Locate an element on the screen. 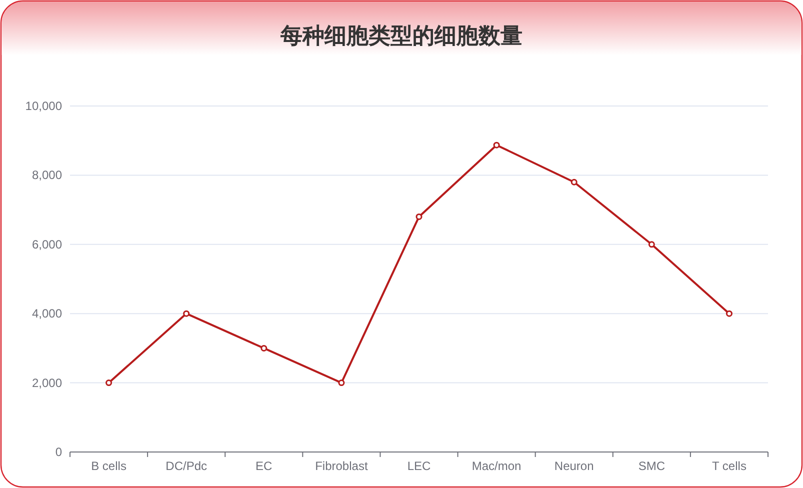 This screenshot has height=488, width=803. y-tick-label: 6,000 is located at coordinates (47, 244).